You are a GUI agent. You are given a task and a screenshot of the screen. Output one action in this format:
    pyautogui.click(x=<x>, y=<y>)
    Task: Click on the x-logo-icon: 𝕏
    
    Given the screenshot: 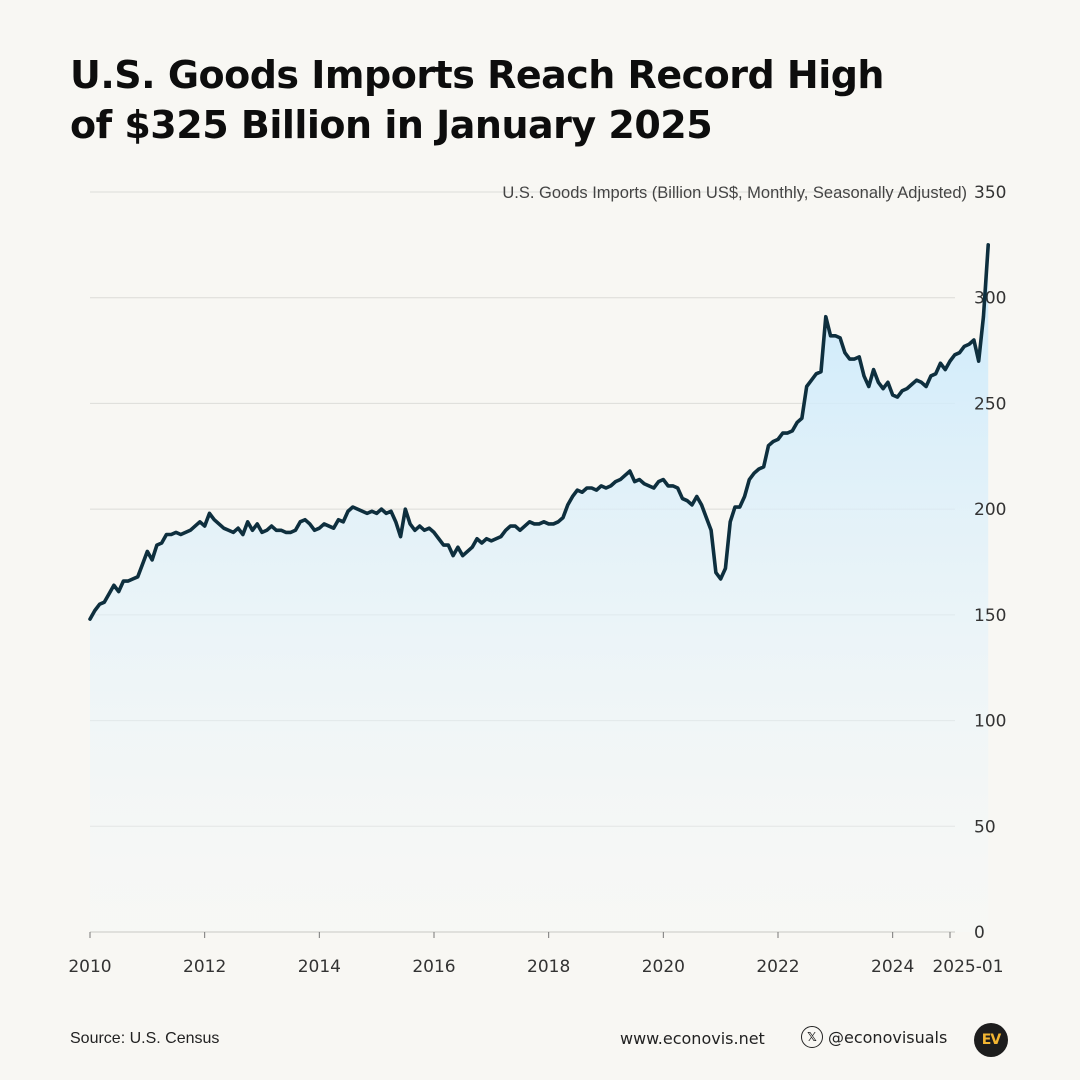 What is the action you would take?
    pyautogui.click(x=812, y=1037)
    